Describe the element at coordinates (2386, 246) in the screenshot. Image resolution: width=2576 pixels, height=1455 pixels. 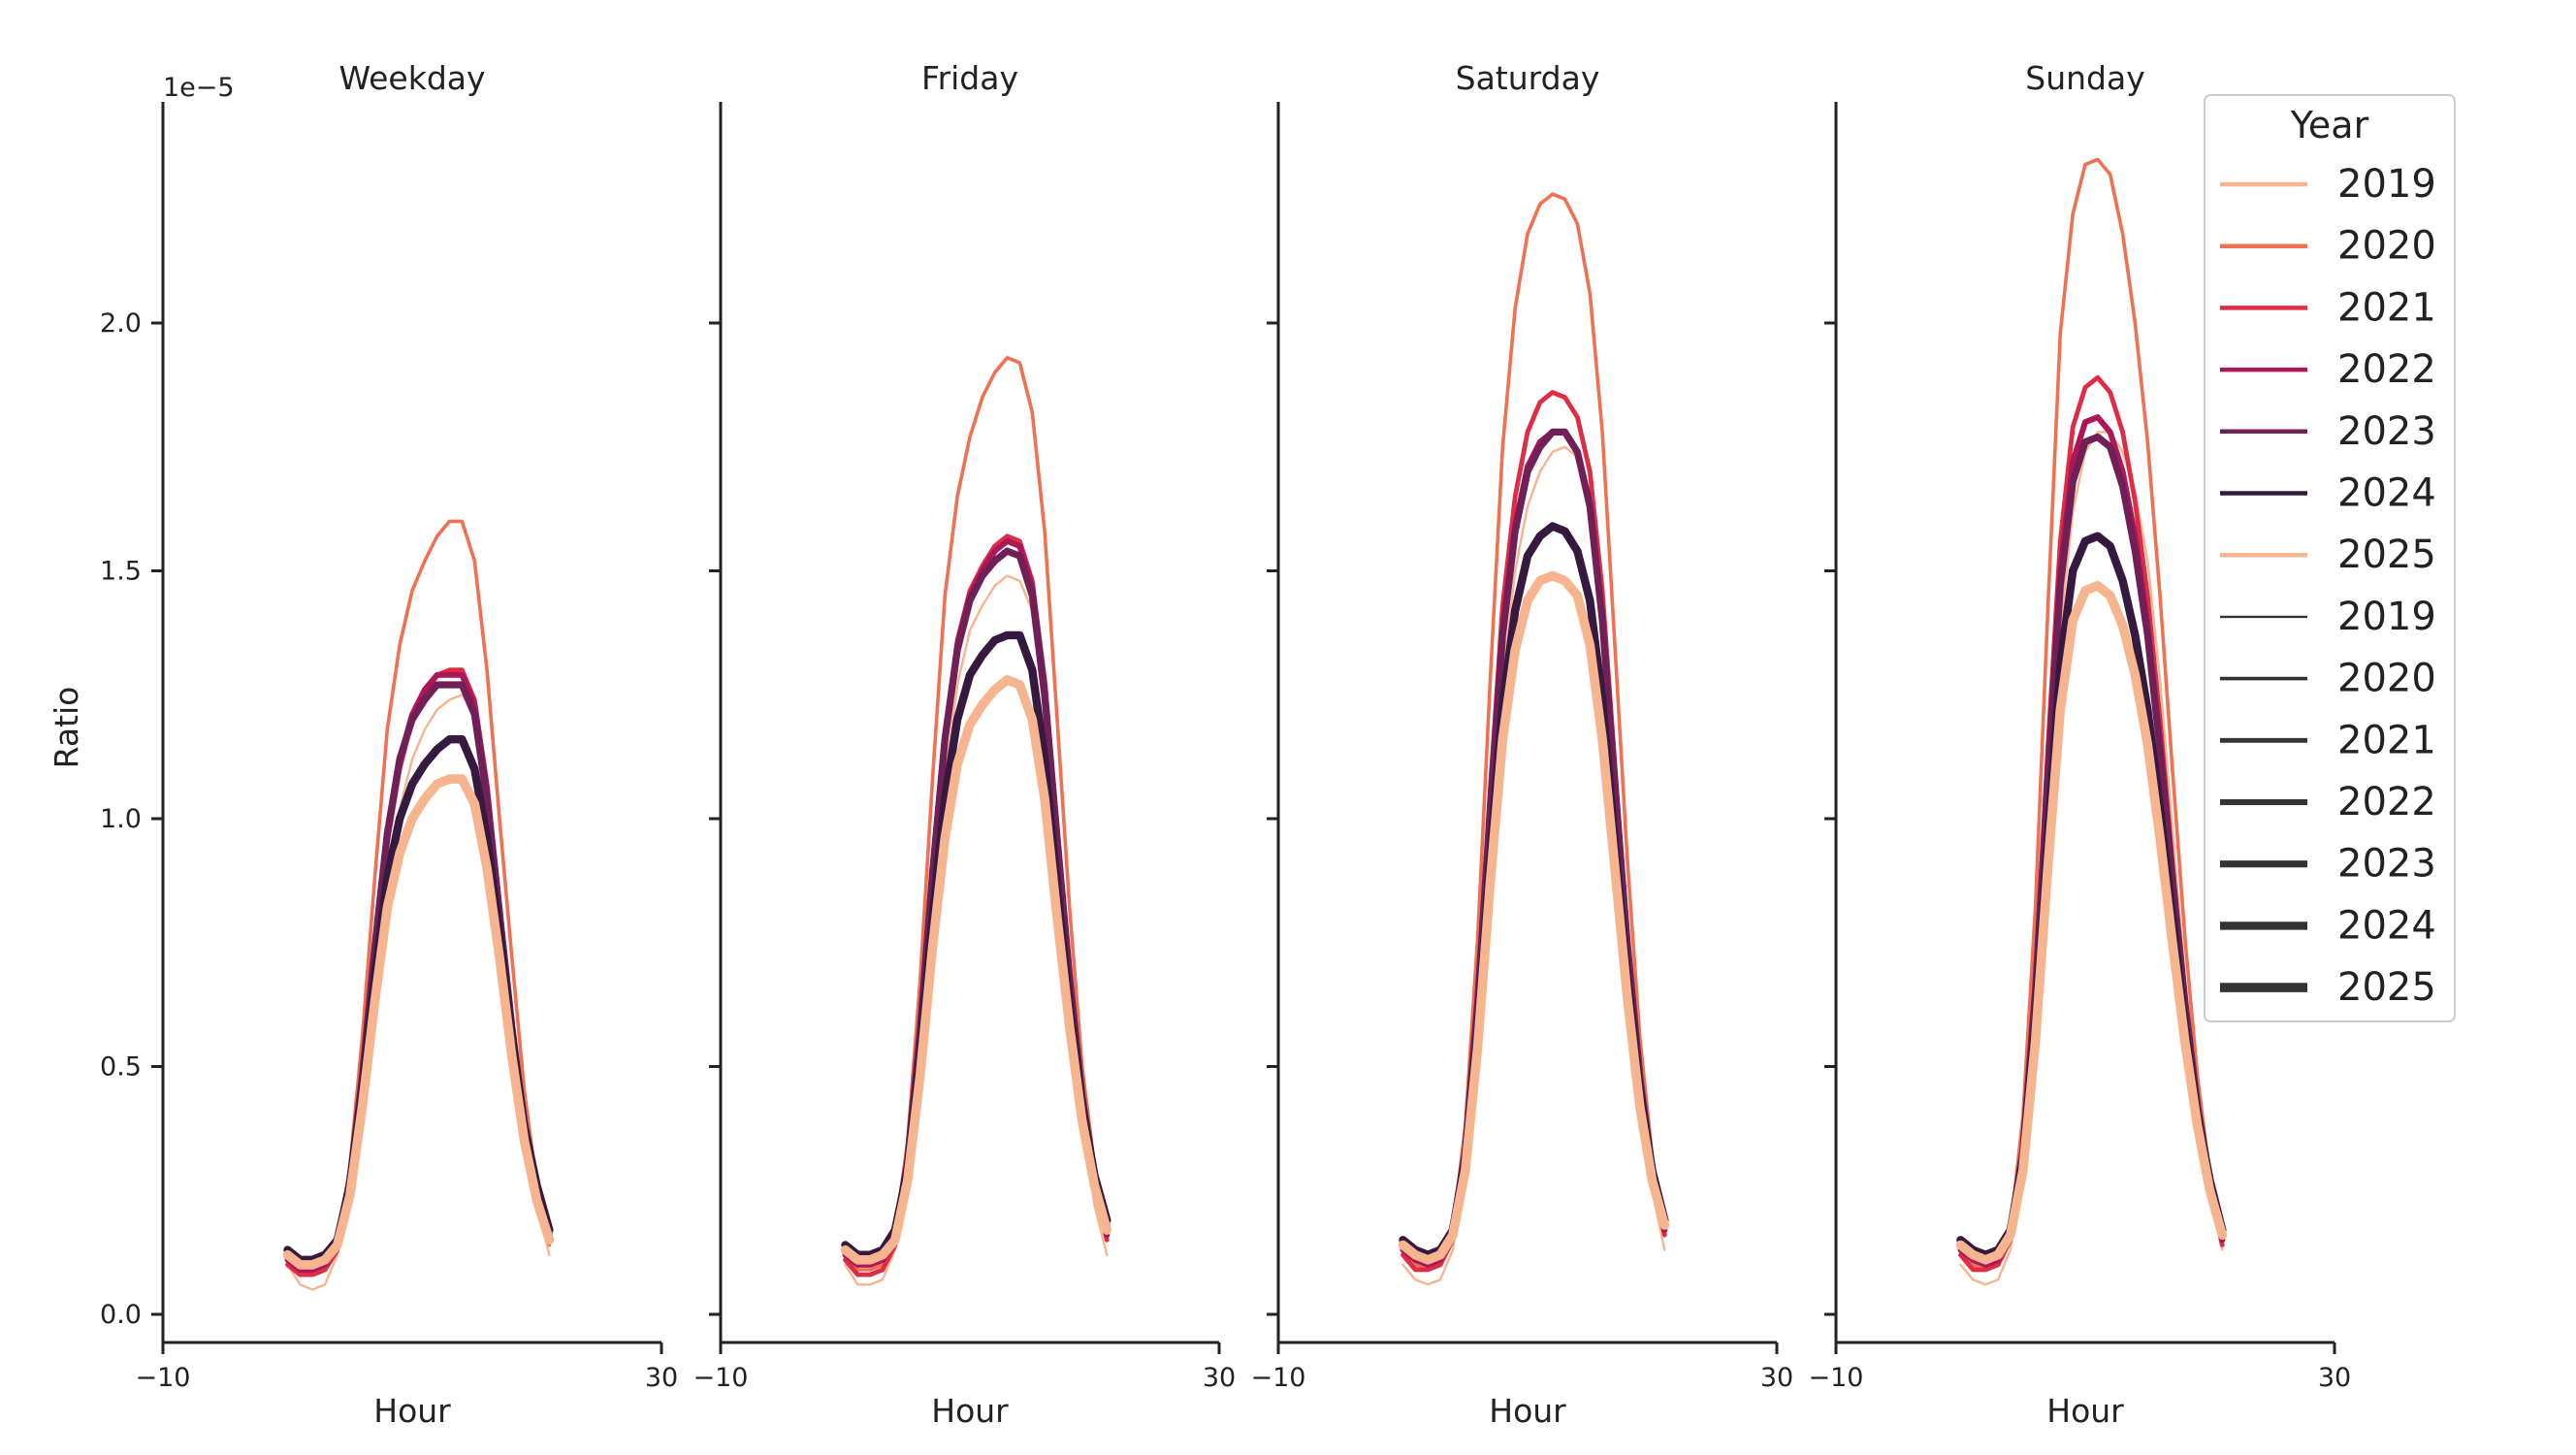
I see `legend-label-color-2020: 2020` at that location.